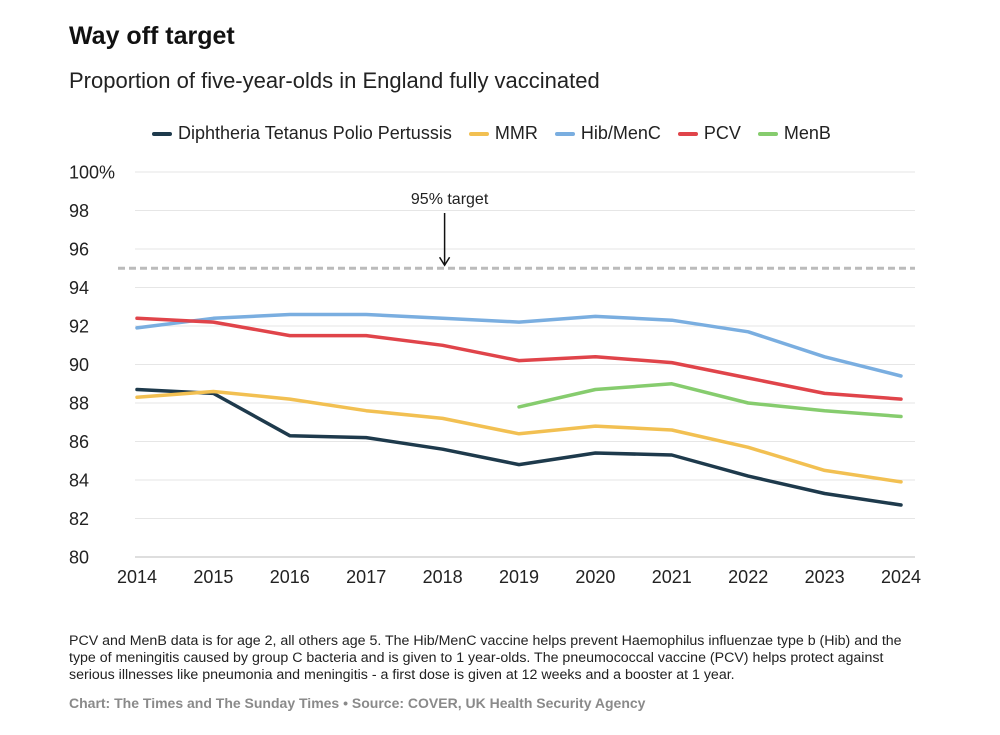  What do you see at coordinates (672, 577) in the screenshot?
I see `x-tick-label: 2021` at bounding box center [672, 577].